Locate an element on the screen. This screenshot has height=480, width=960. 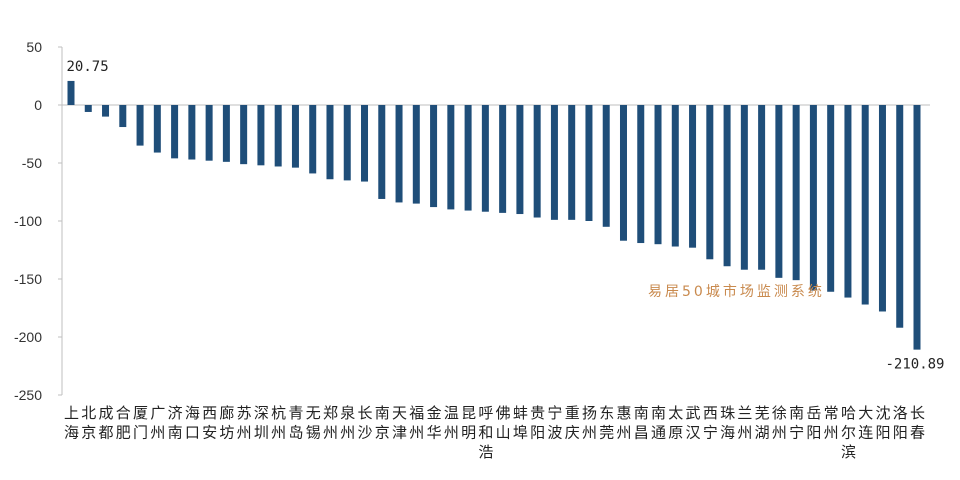
y-tick-label: -100 is located at coordinates (28, 221).